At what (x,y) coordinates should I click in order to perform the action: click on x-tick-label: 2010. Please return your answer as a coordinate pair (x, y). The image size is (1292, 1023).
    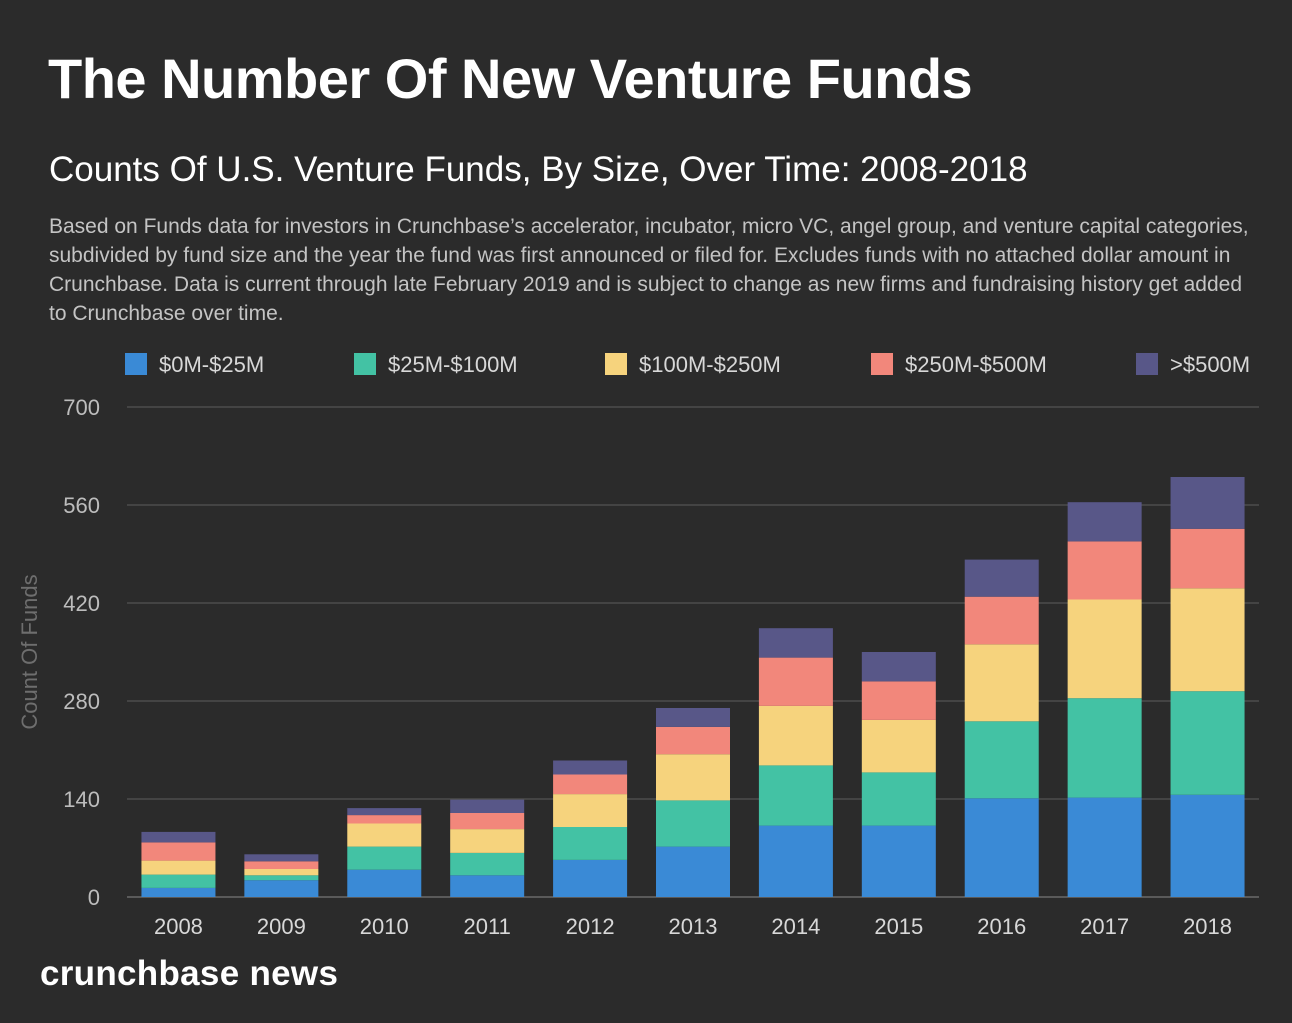
    Looking at the image, I should click on (384, 926).